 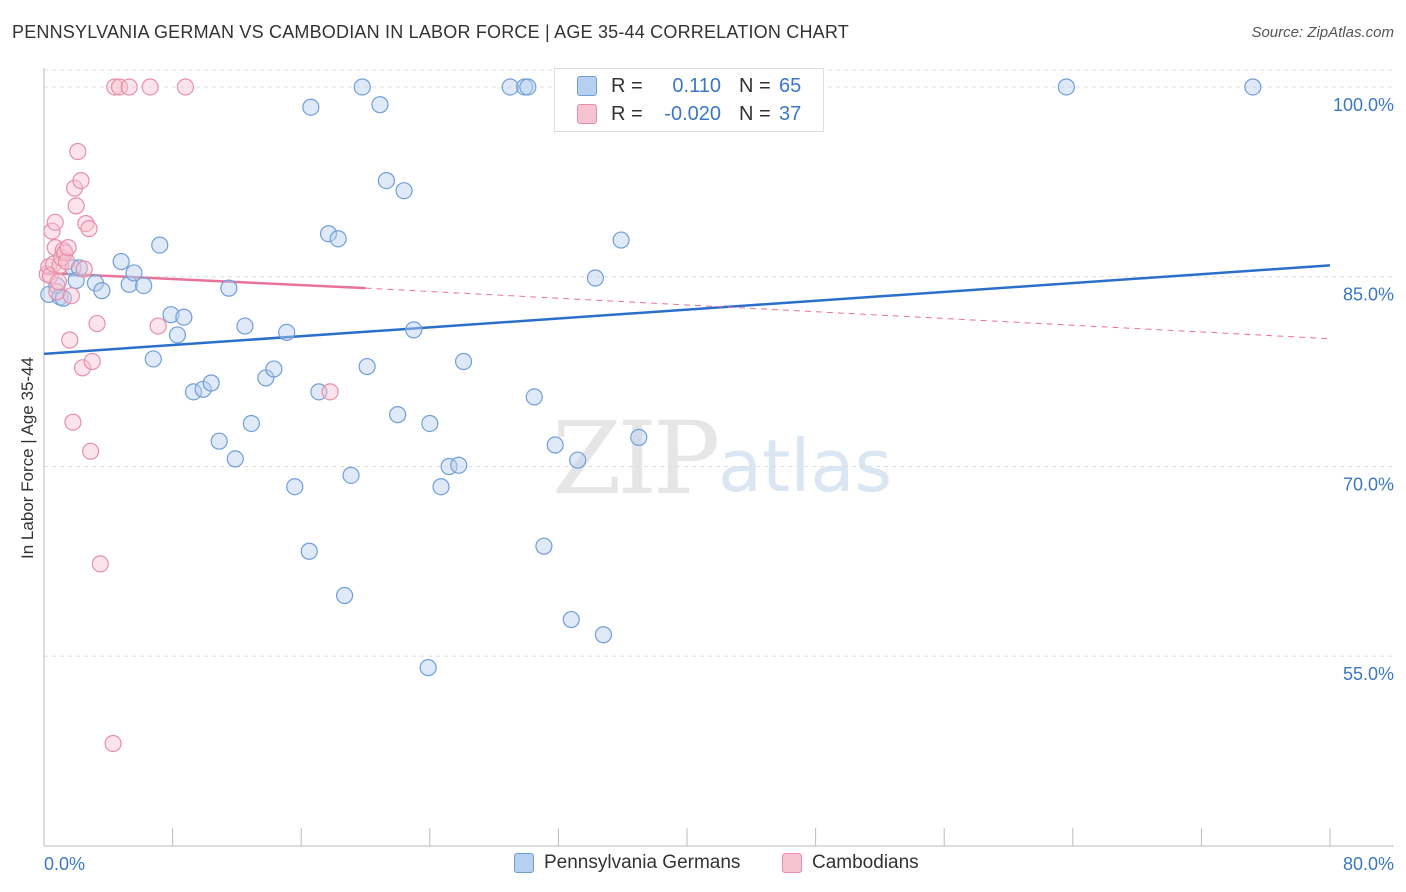 What do you see at coordinates (790, 85) in the screenshot?
I see `legend-n-value: 65` at bounding box center [790, 85].